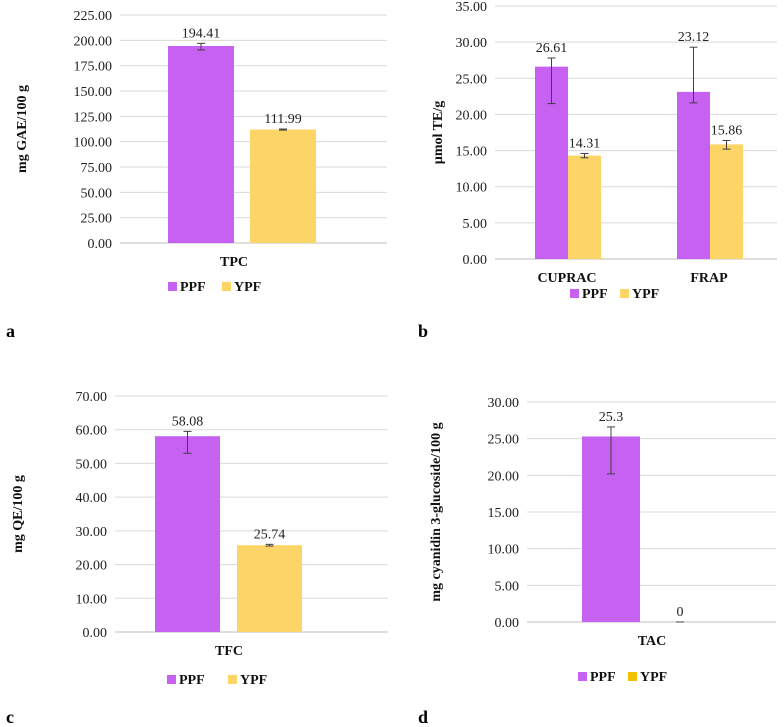  I want to click on data-label: 111.99, so click(282, 119).